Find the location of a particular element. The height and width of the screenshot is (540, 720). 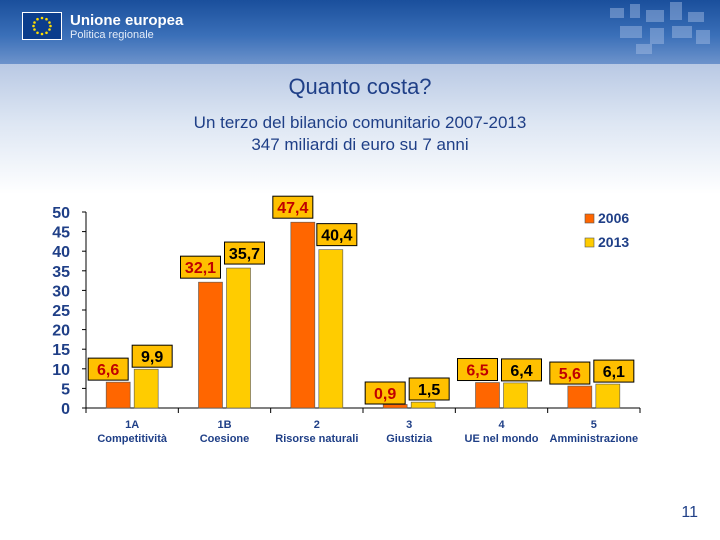

y-tick-label: 0 is located at coordinates (65, 409).